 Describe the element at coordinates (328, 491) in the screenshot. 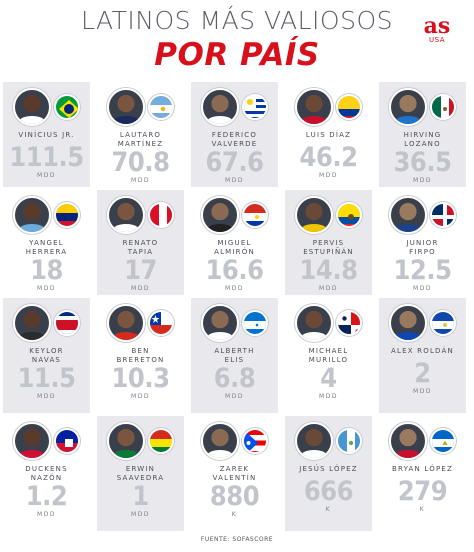

I see `market-value: 666` at that location.